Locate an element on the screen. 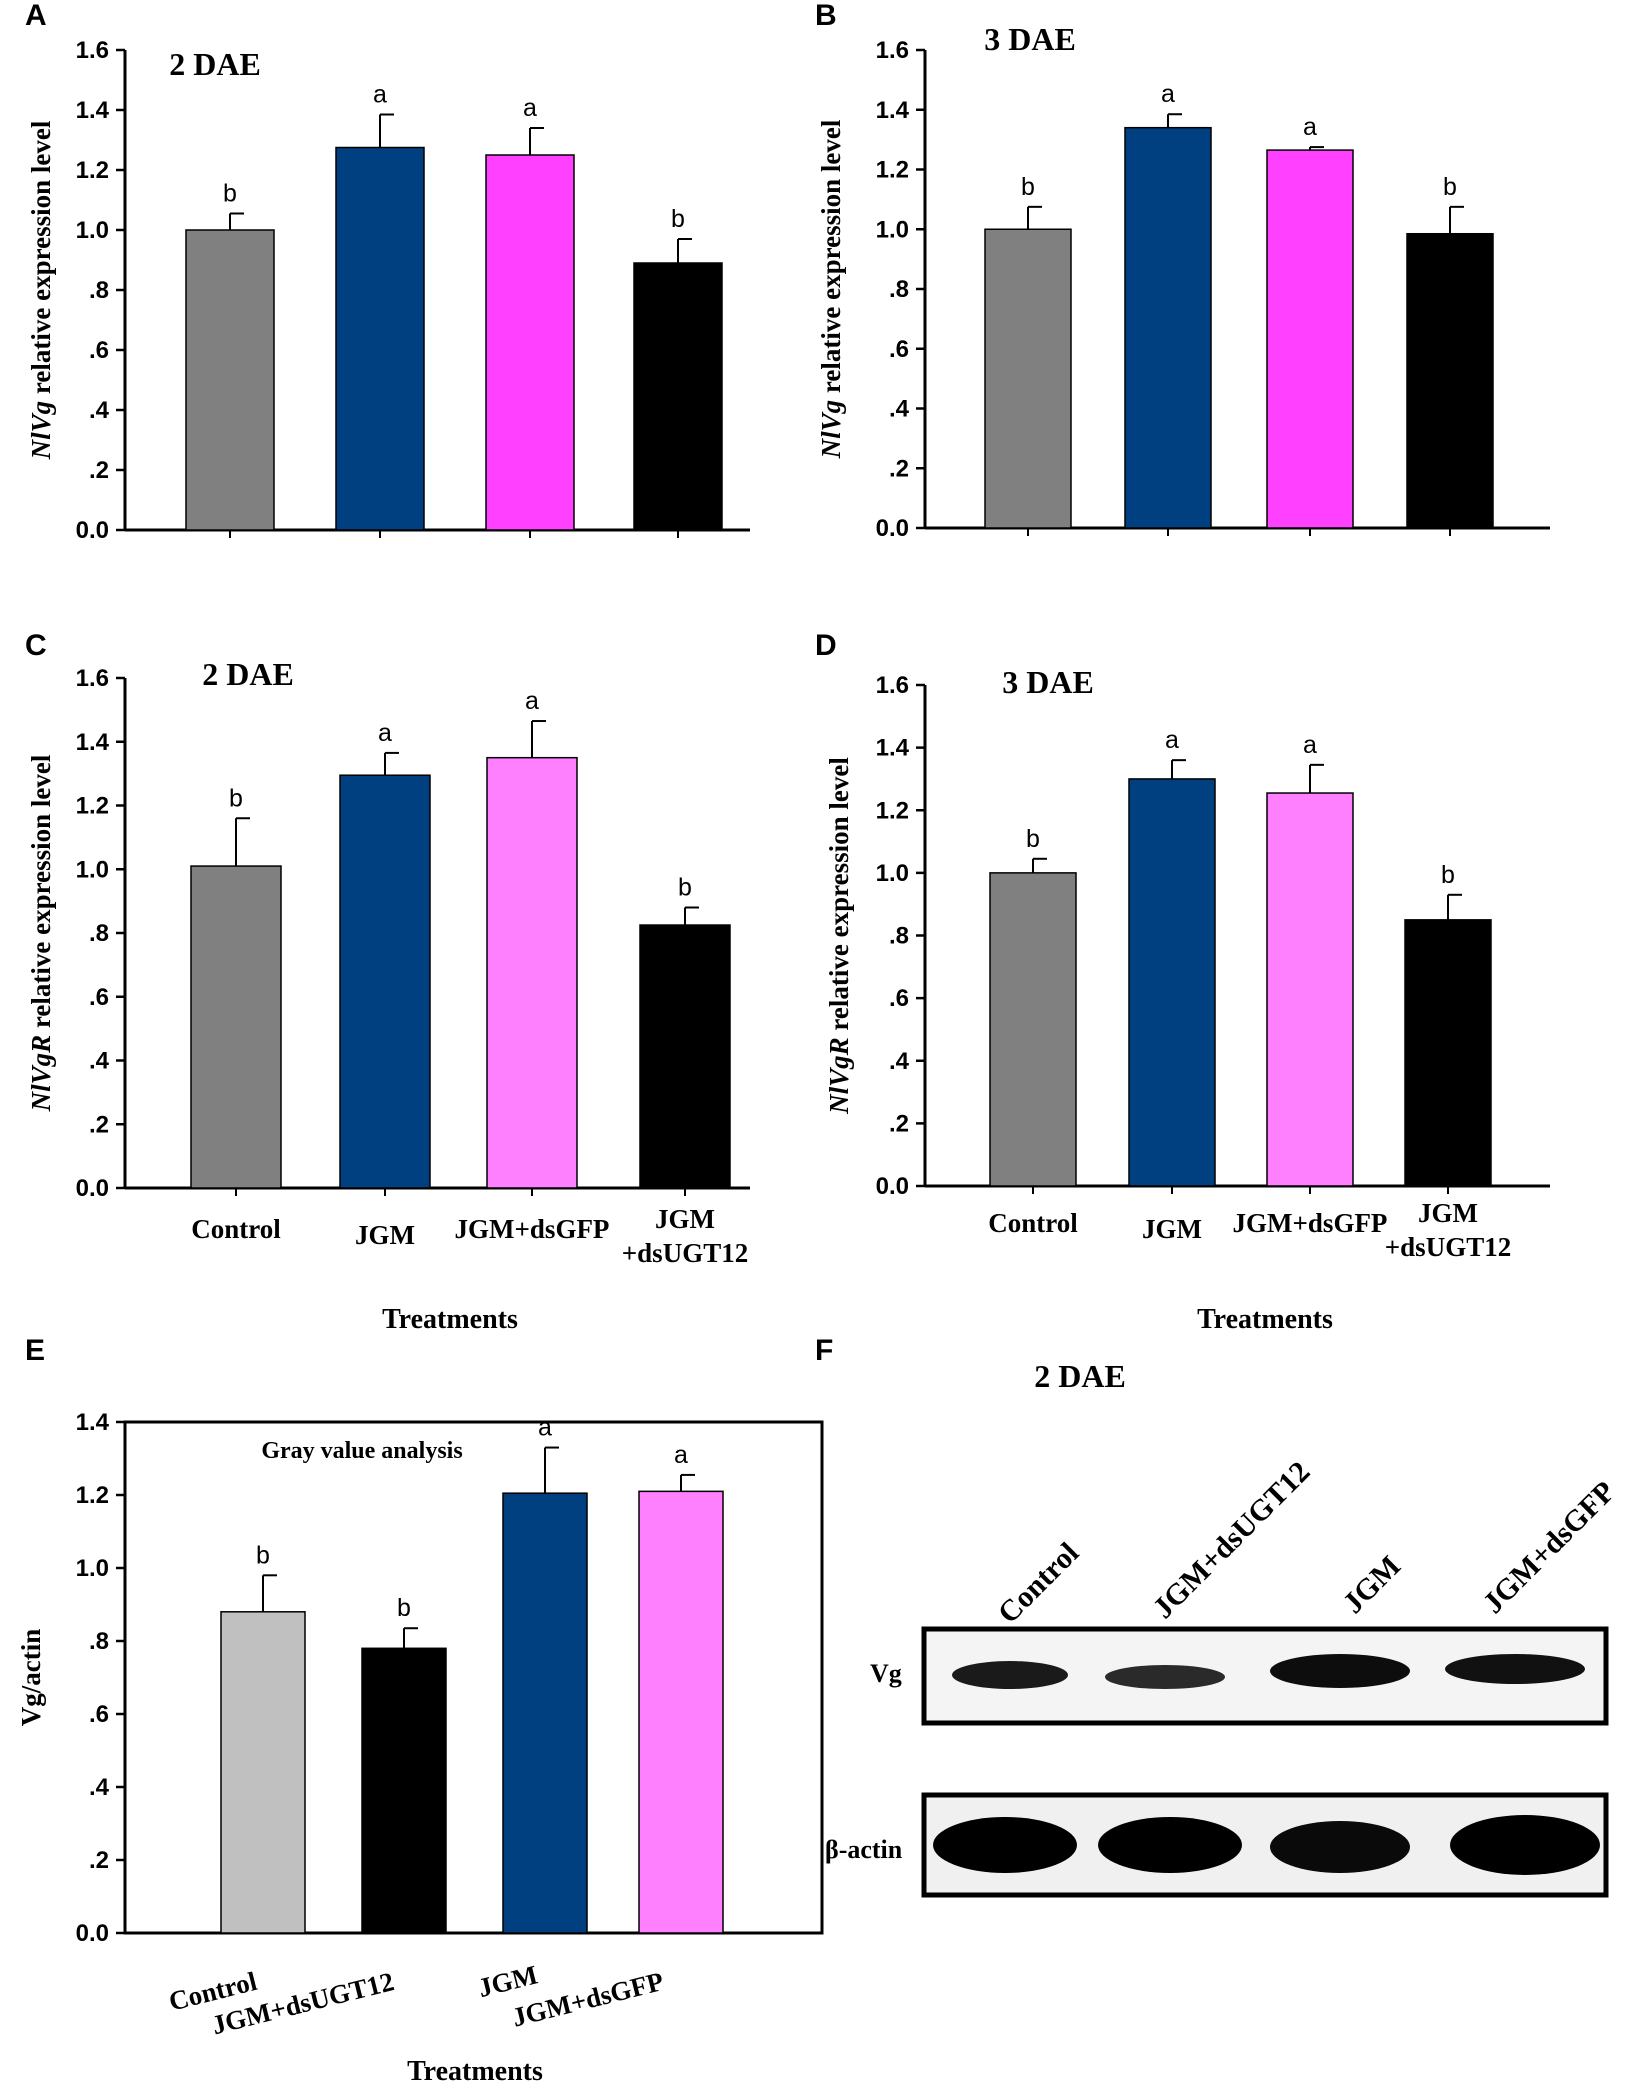 The image size is (1650, 2090). plot-frame is located at coordinates (473, 1677).